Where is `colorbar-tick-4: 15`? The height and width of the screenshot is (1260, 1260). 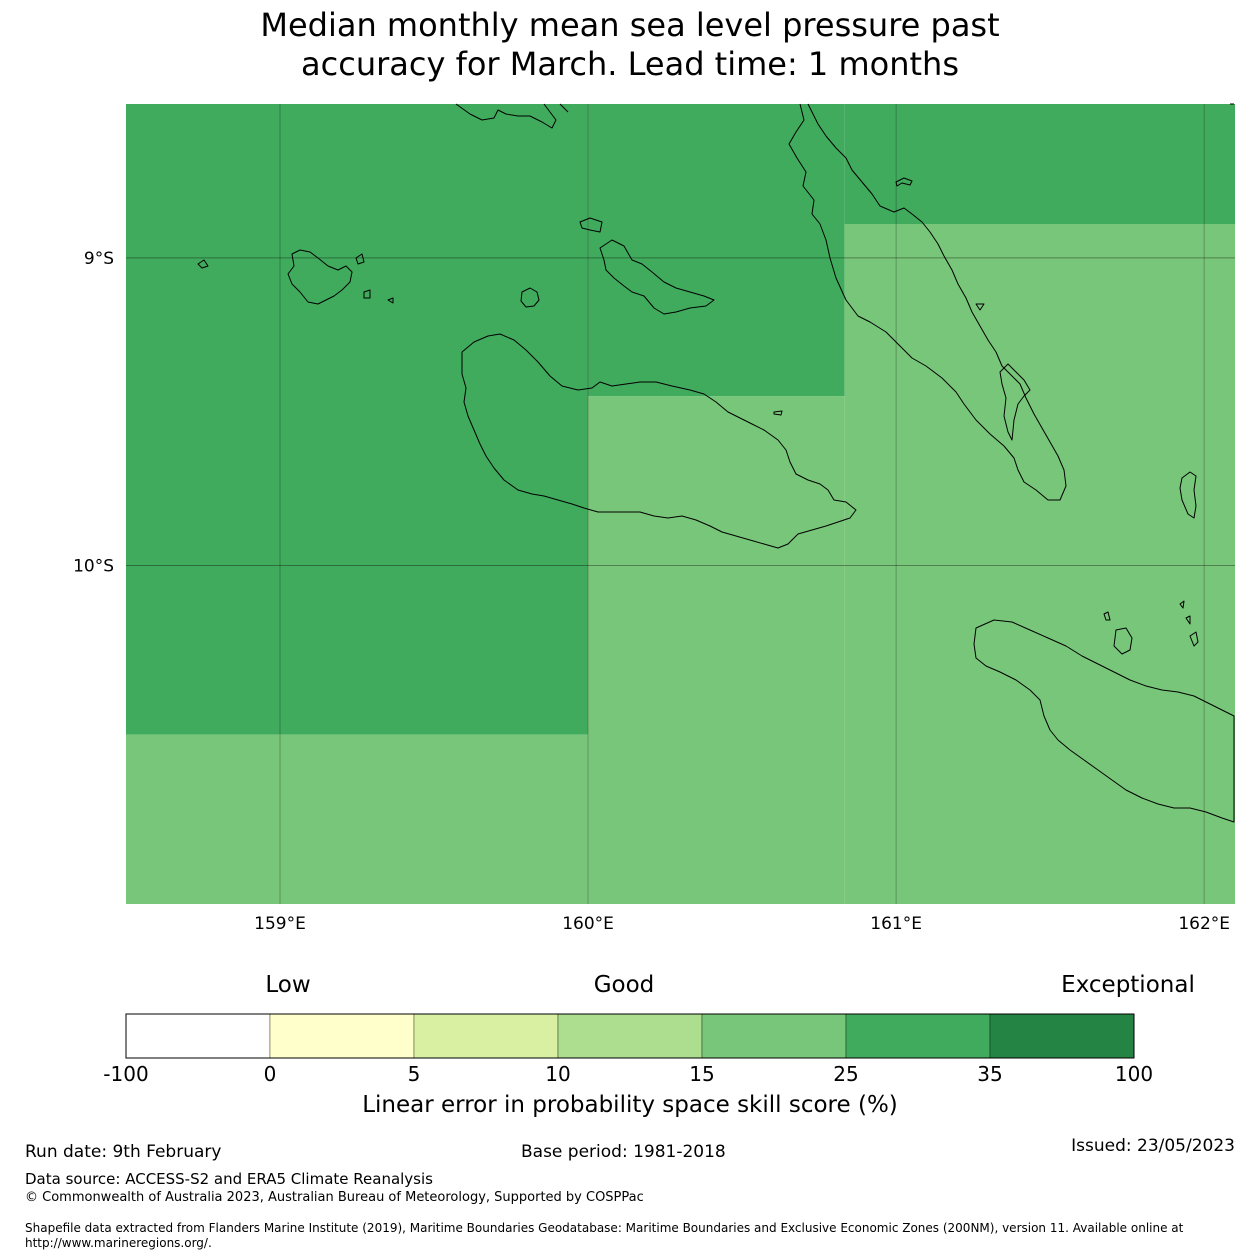 colorbar-tick-4: 15 is located at coordinates (702, 1074).